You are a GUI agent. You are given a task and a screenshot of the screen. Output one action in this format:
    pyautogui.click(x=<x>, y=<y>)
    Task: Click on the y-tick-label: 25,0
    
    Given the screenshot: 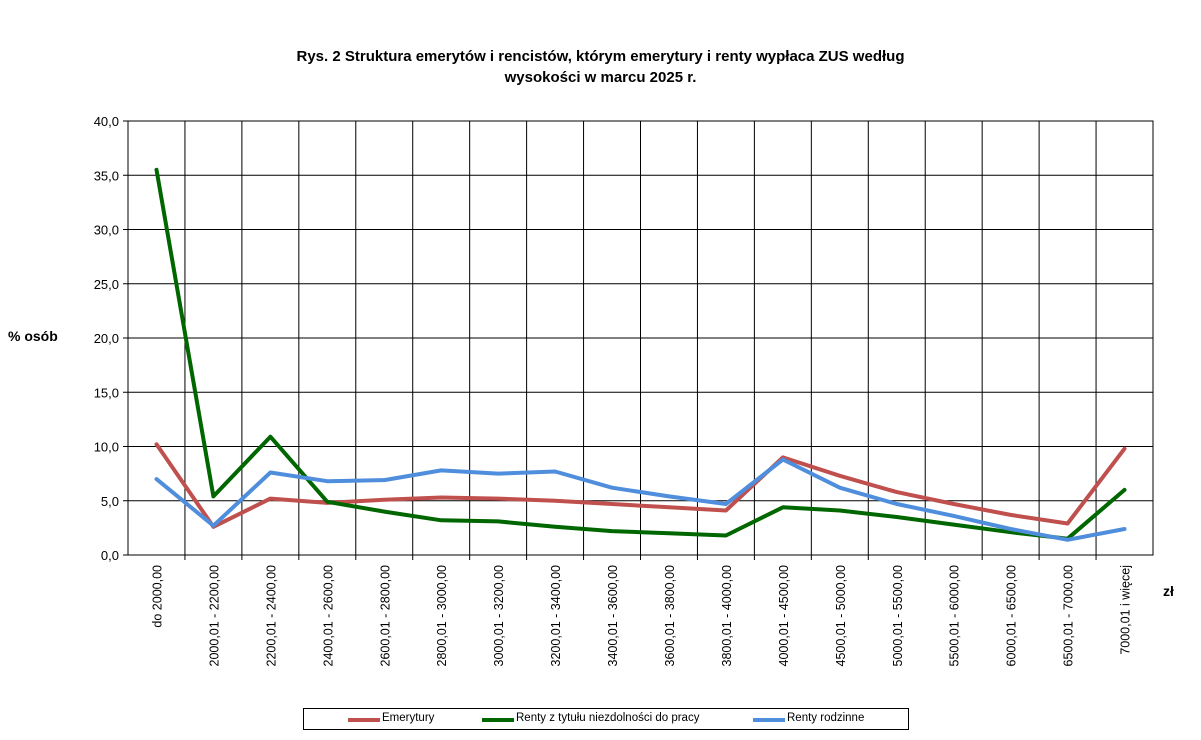 What is the action you would take?
    pyautogui.click(x=106, y=284)
    